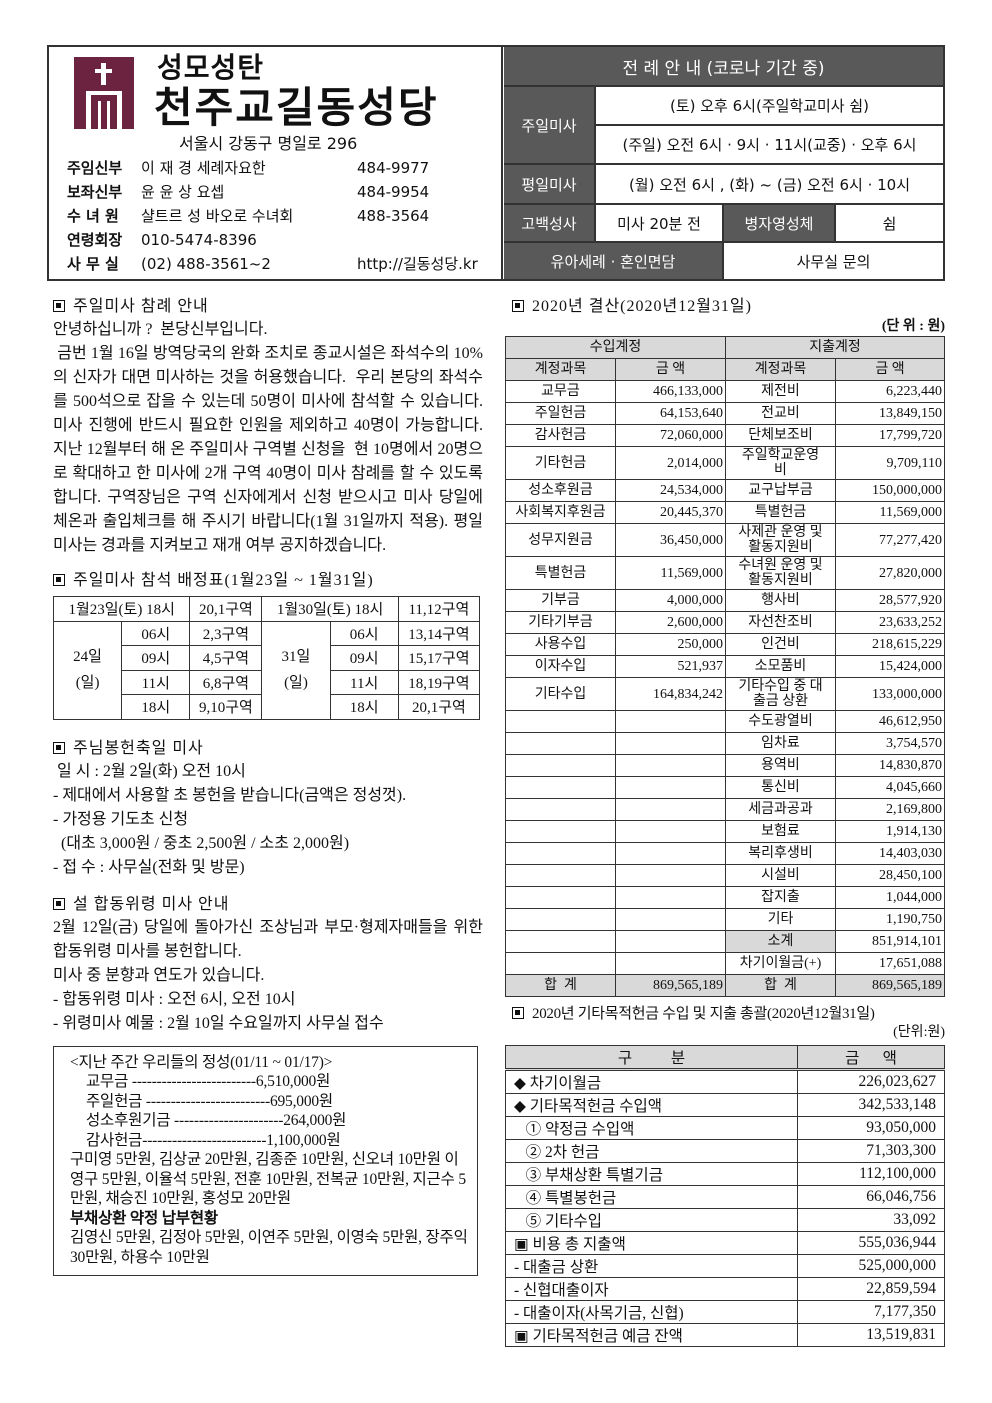 This screenshot has width=992, height=1403. Describe the element at coordinates (614, 261) in the screenshot. I see `baptism-label: 유아세례 · 혼인면담` at that location.